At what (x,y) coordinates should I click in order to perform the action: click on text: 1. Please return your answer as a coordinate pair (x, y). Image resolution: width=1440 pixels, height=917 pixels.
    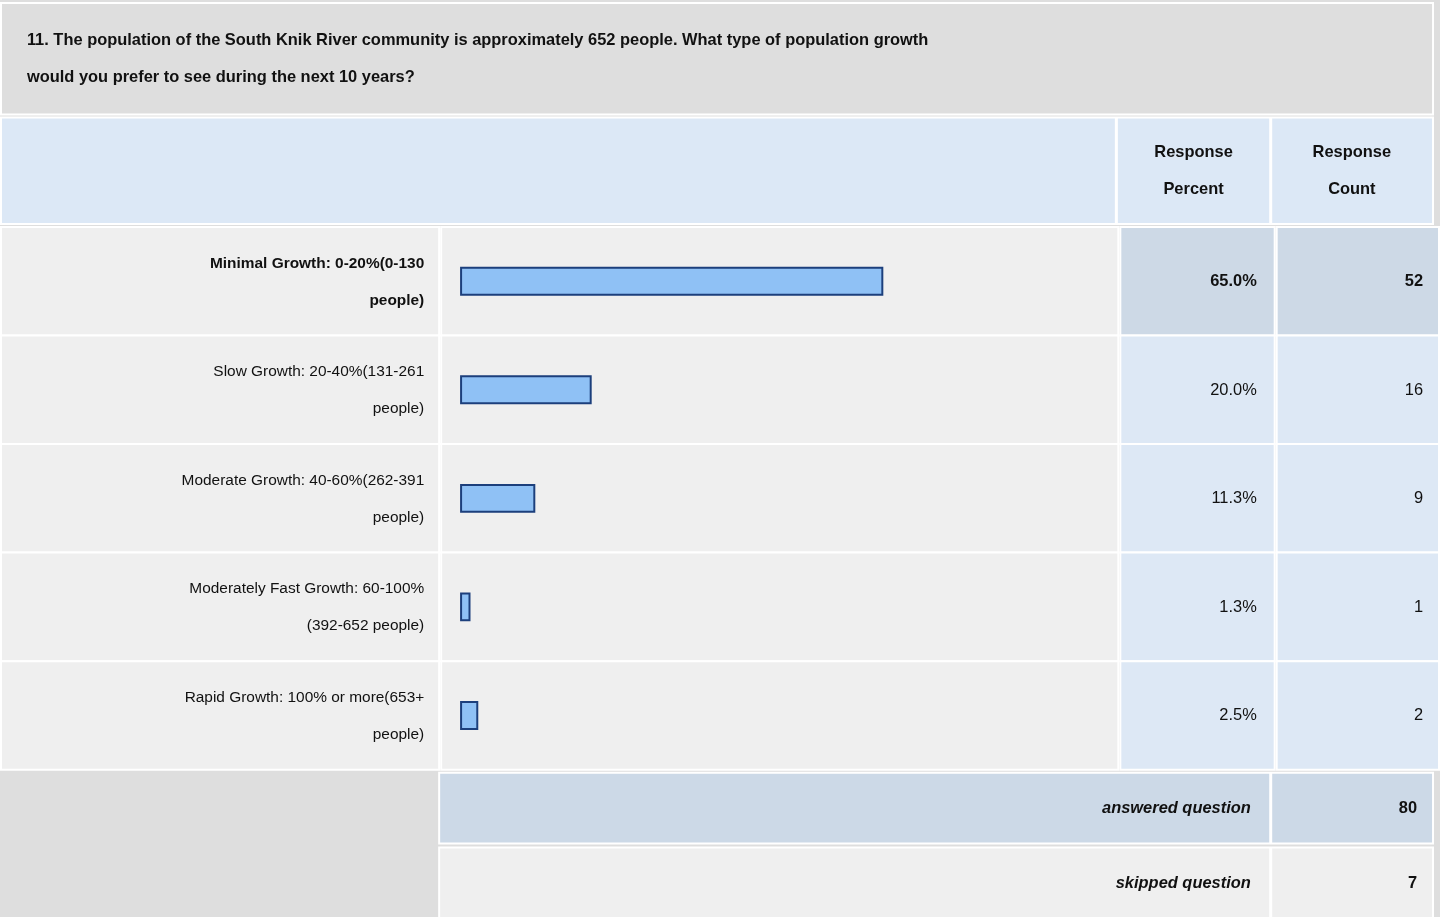
    Looking at the image, I should click on (1418, 605).